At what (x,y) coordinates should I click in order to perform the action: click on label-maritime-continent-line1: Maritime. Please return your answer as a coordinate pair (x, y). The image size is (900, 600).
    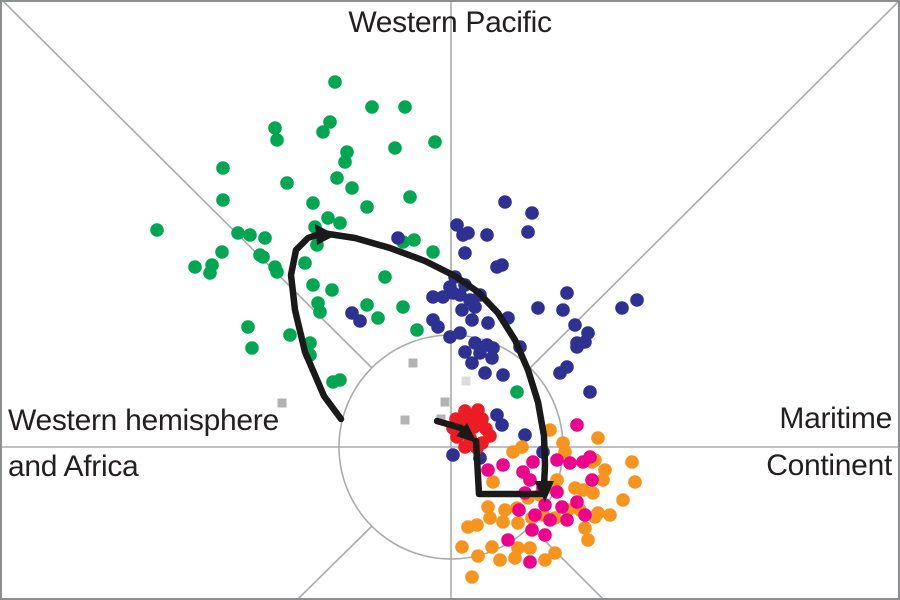
    Looking at the image, I should click on (835, 418).